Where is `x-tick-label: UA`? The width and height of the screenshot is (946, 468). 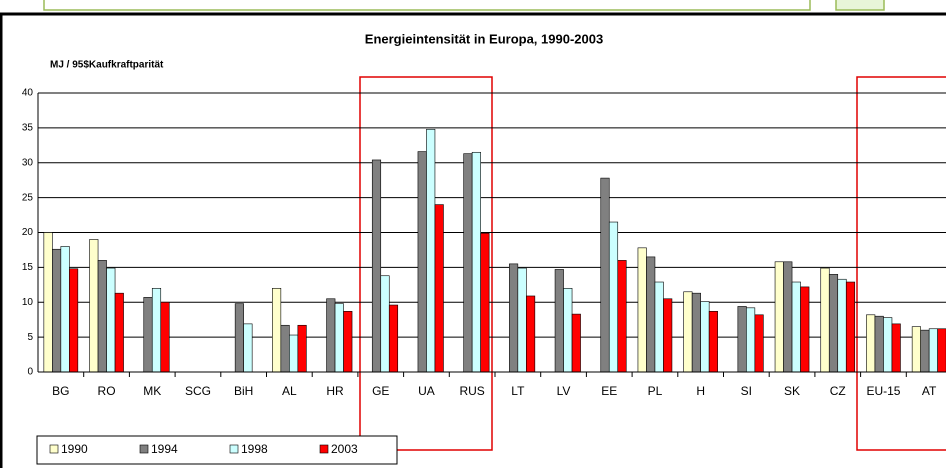
x-tick-label: UA is located at coordinates (426, 391).